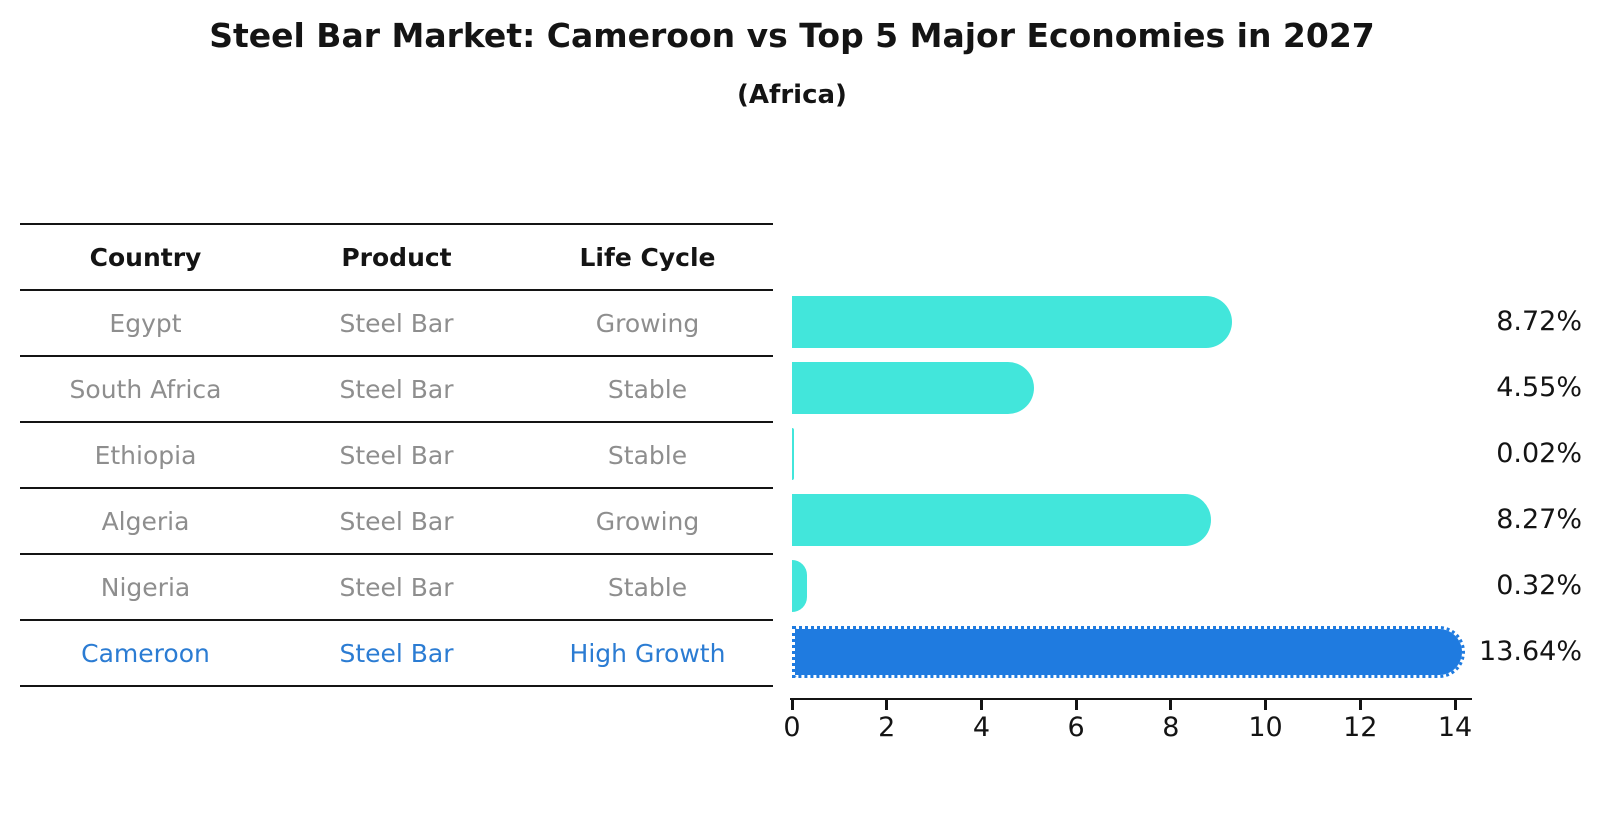  Describe the element at coordinates (1012, 322) in the screenshot. I see `bar-egypt` at that location.